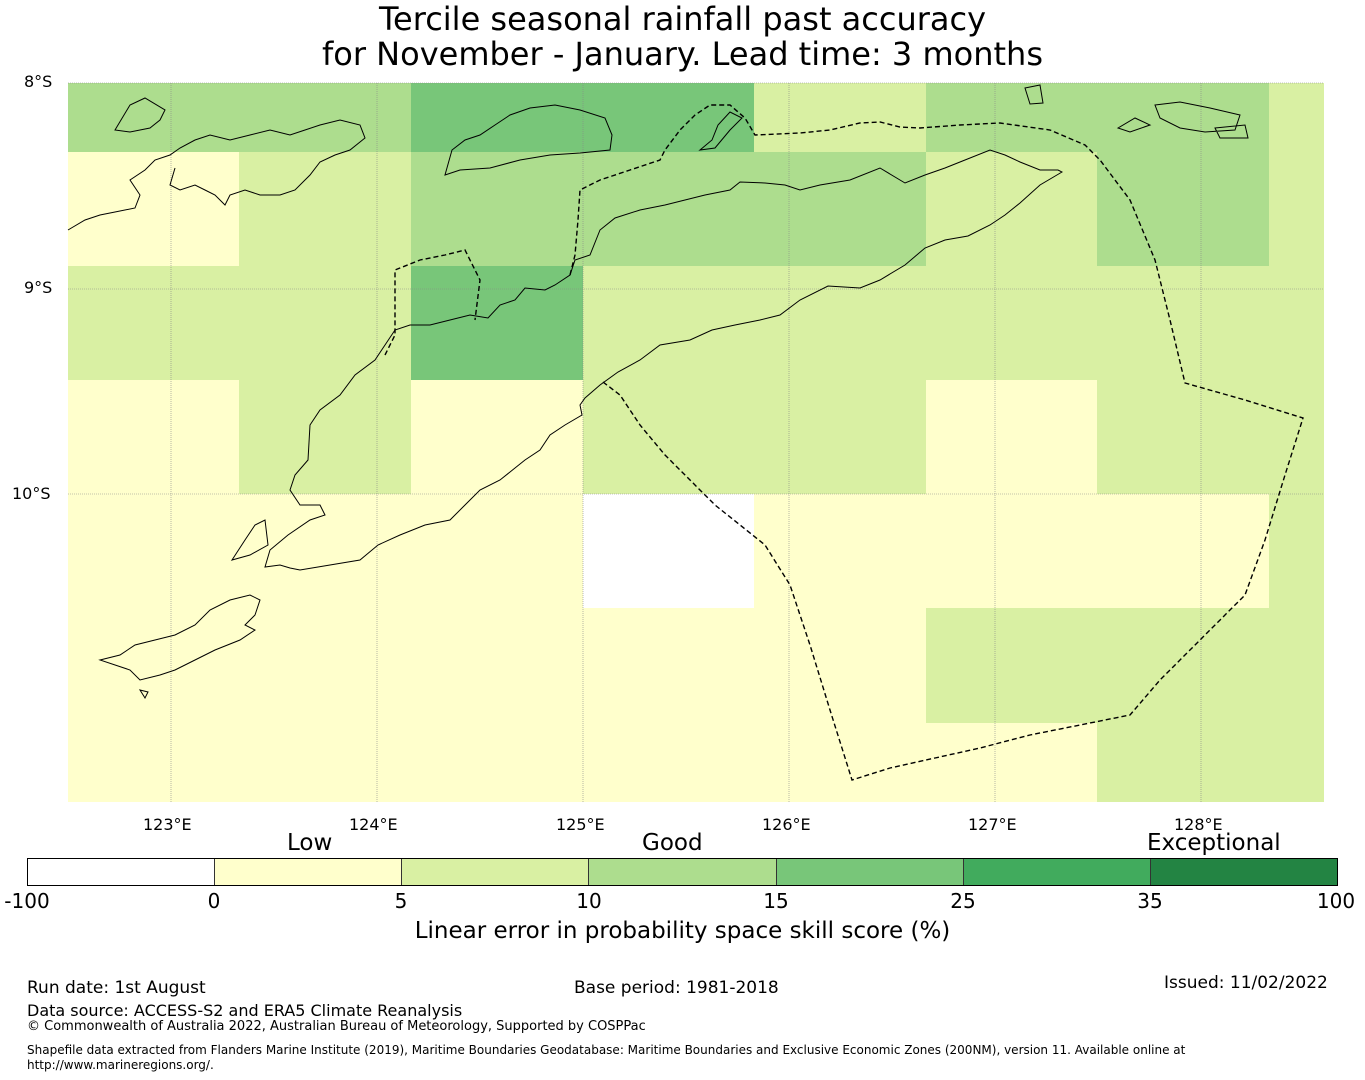 This screenshot has height=1080, width=1365. I want to click on colorbar-category-exceptional: Exceptional, so click(1214, 843).